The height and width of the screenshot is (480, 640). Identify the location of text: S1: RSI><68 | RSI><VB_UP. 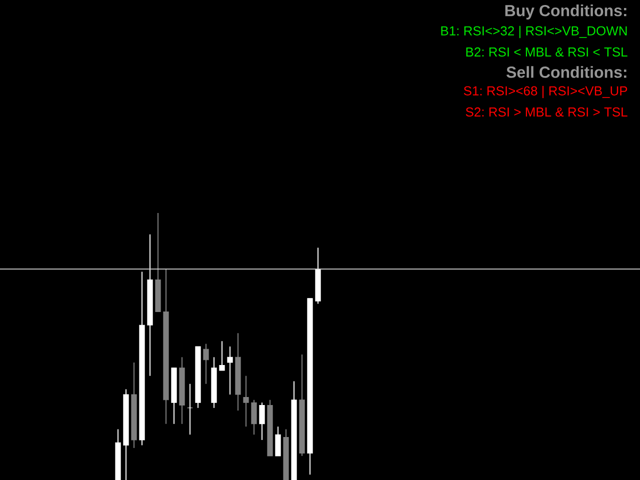
(546, 92).